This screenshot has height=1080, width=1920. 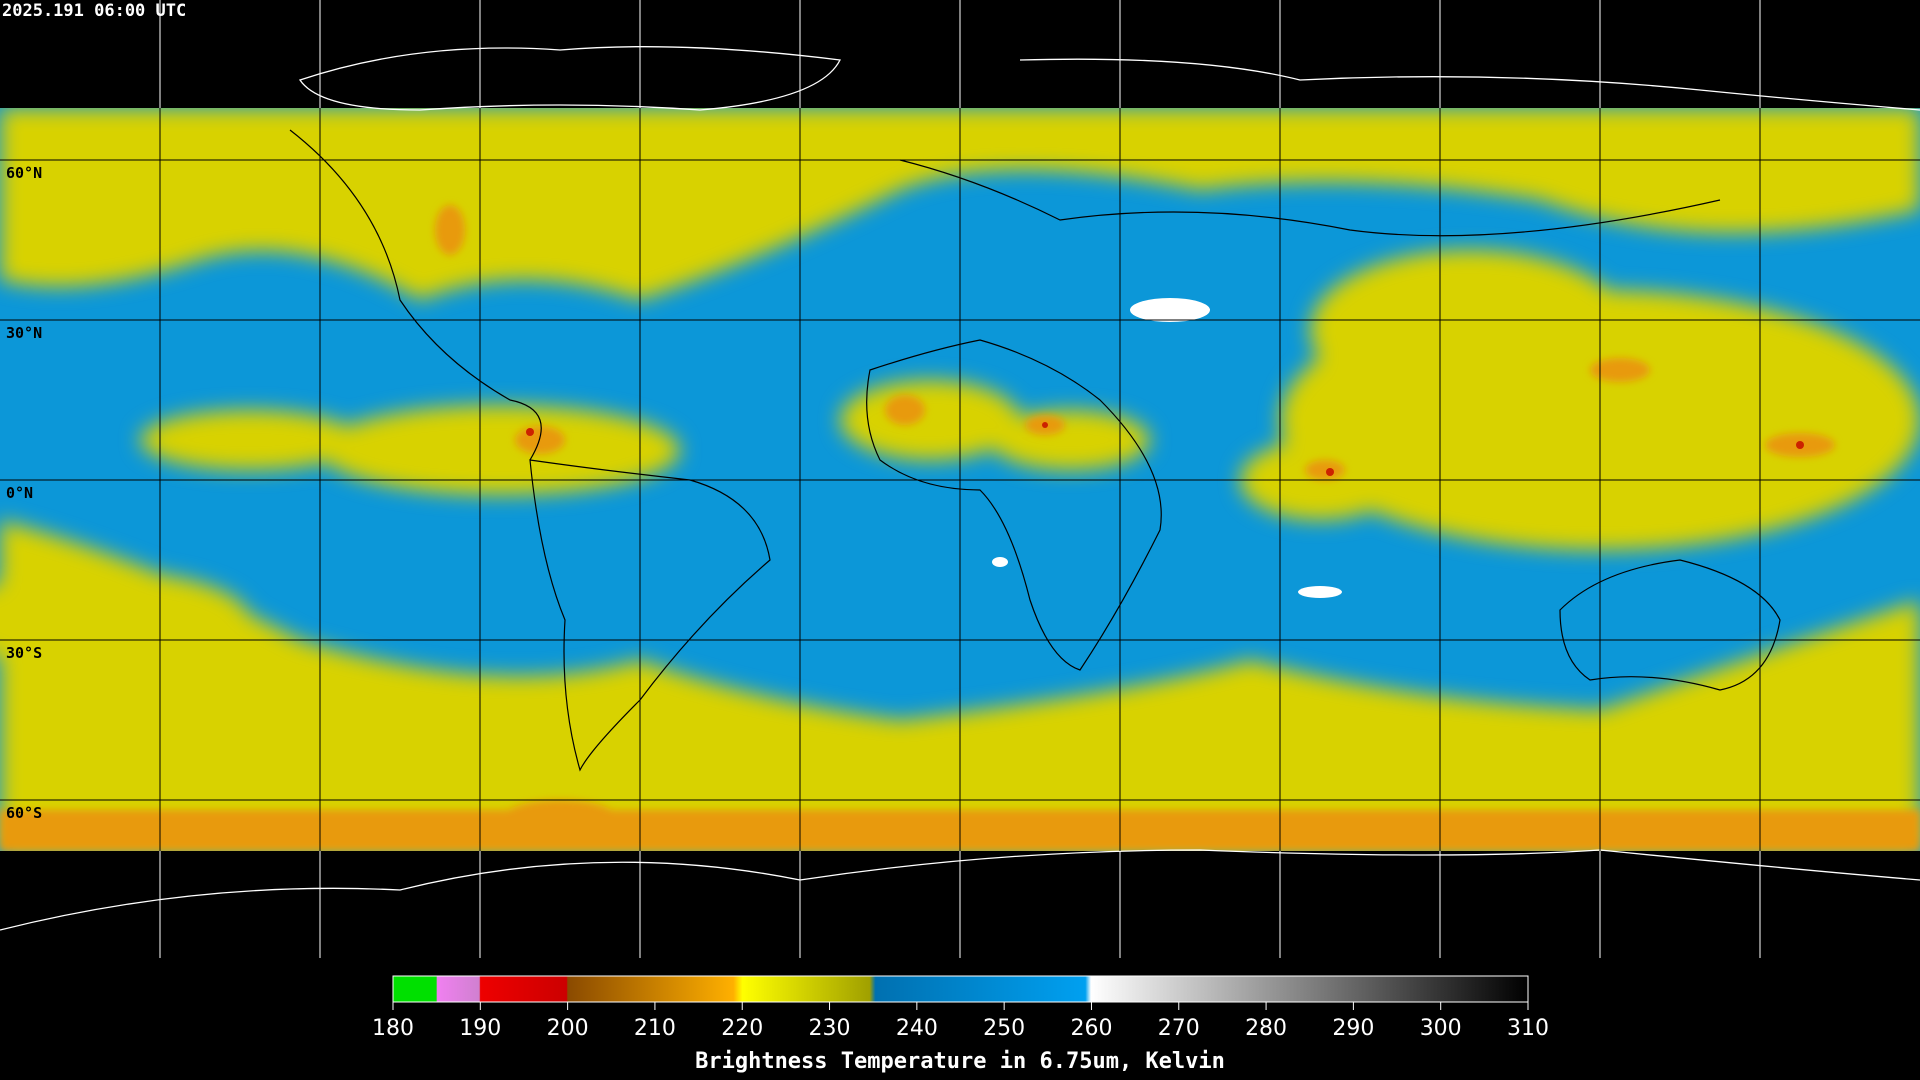 I want to click on latitude-label: 30°S, so click(x=24, y=653).